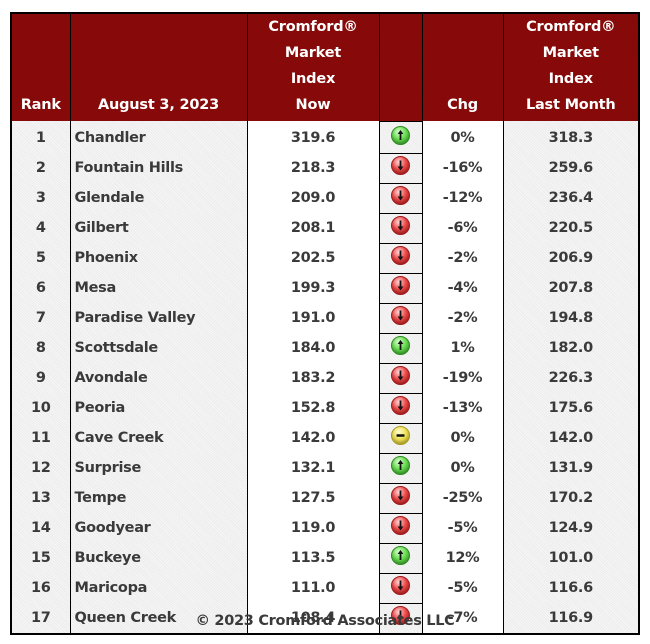  Describe the element at coordinates (41, 618) in the screenshot. I see `rank-cell: 17` at that location.